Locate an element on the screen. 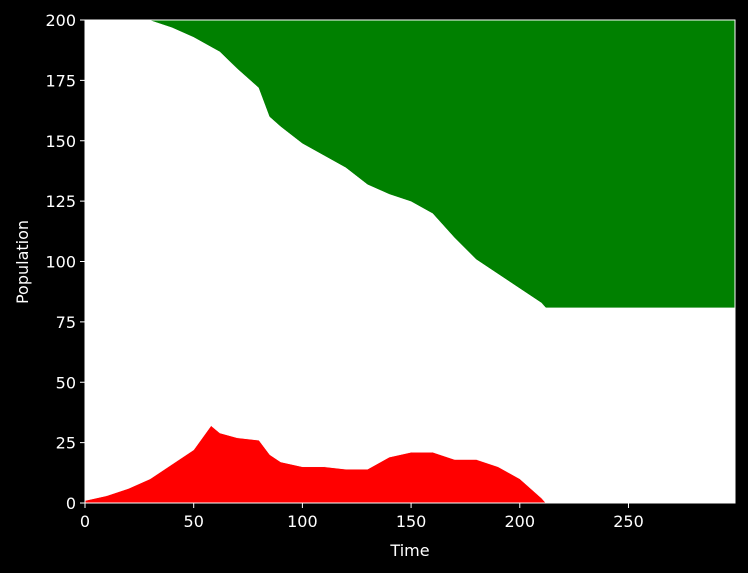 This screenshot has height=573, width=748. x-tick-label: 250 is located at coordinates (628, 521).